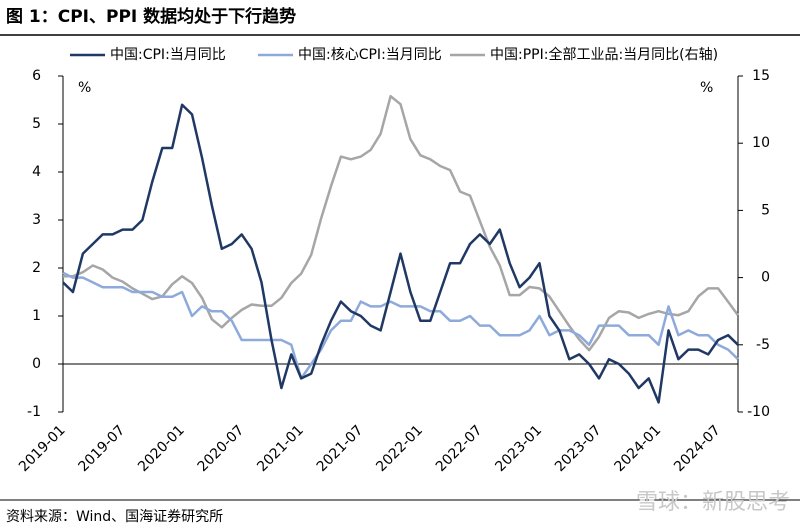 The width and height of the screenshot is (800, 531). I want to click on y2-tick-label: -10, so click(758, 412).